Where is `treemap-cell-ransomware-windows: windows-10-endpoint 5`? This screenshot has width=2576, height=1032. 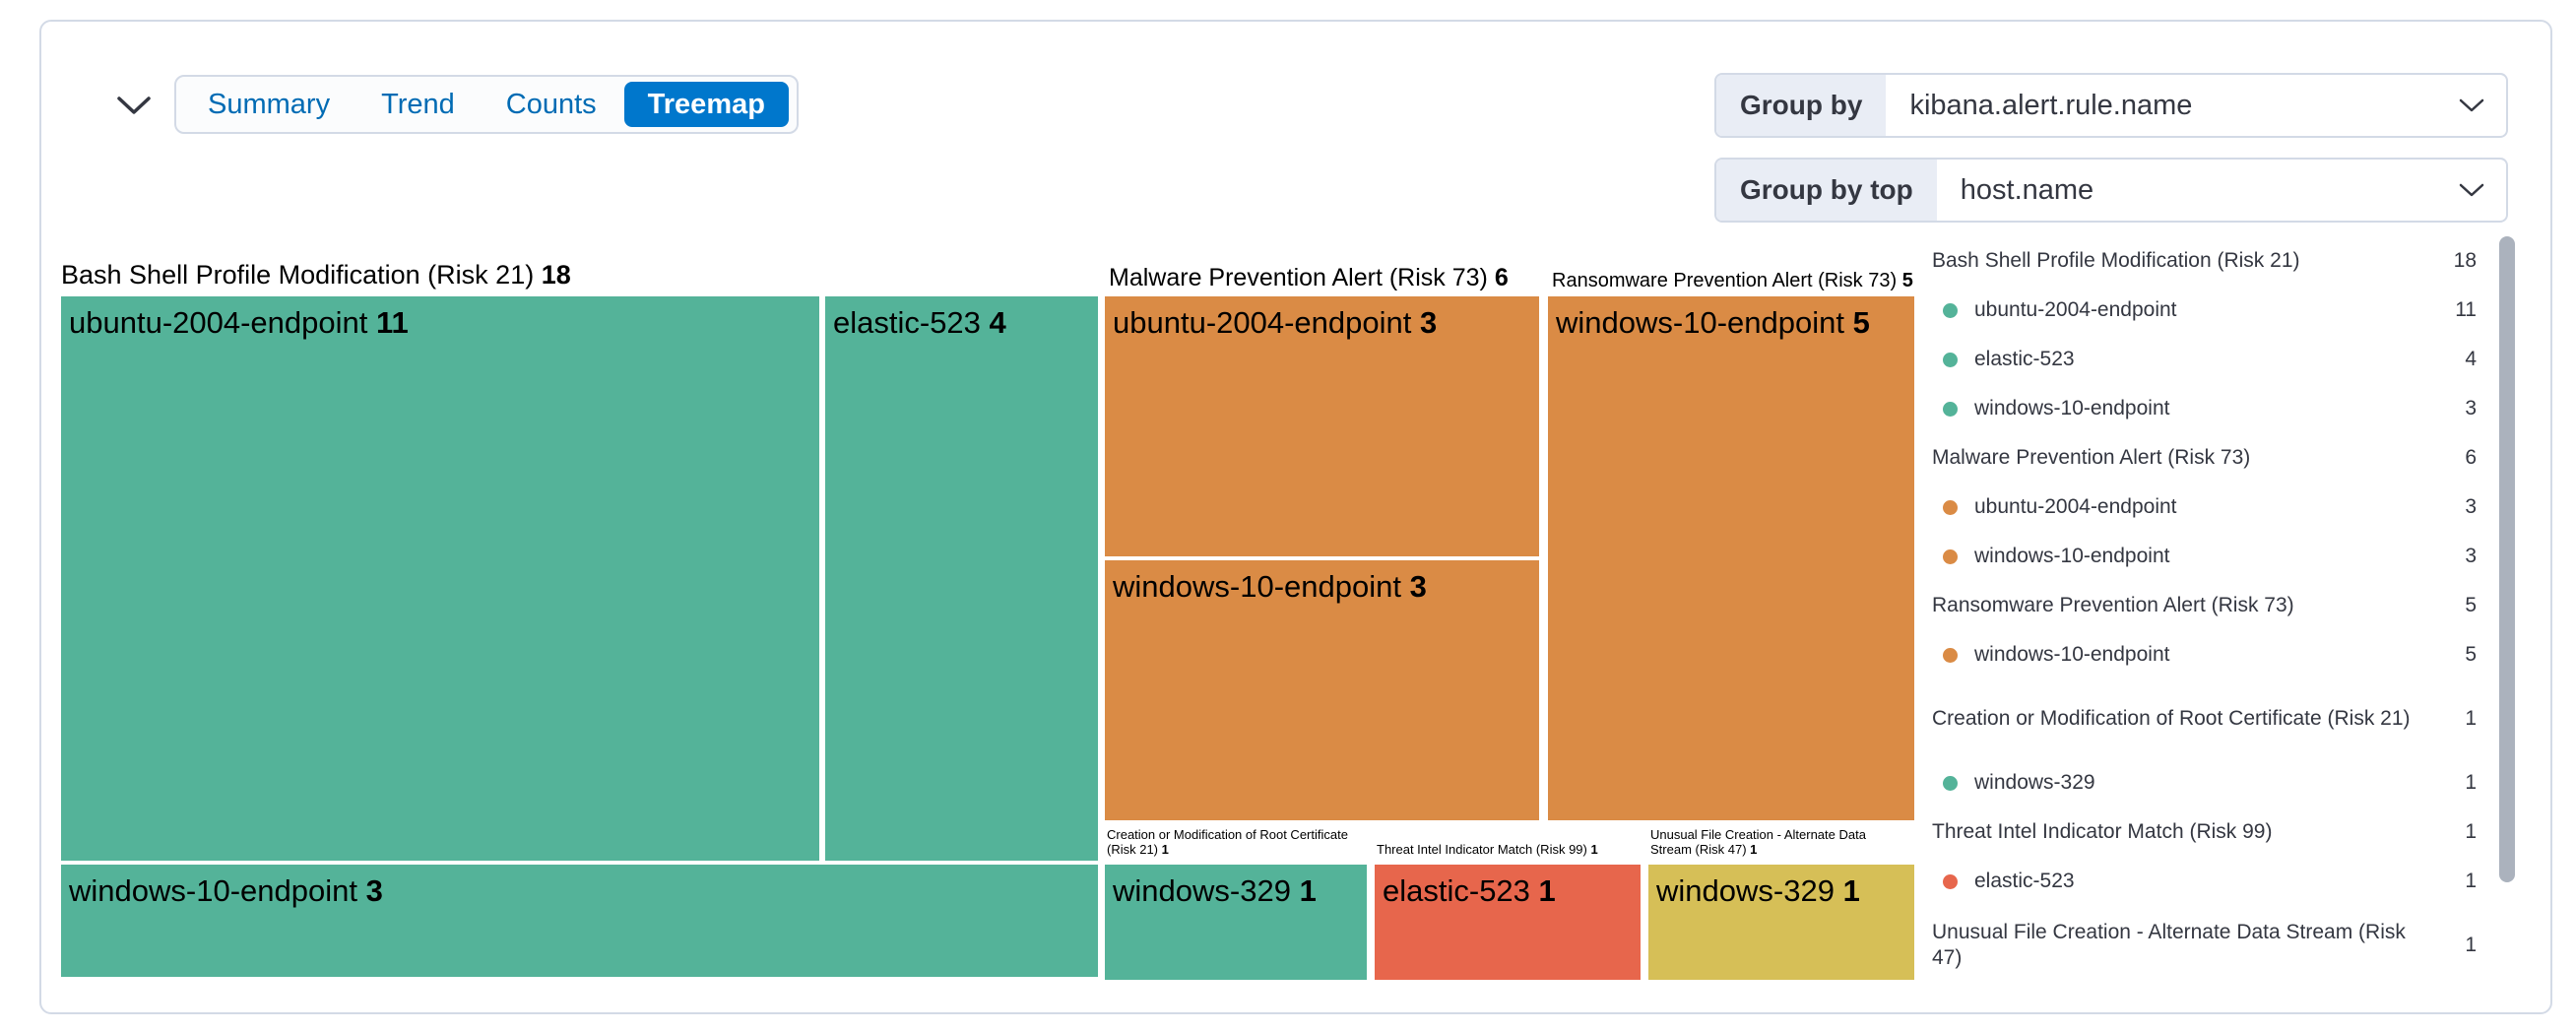
treemap-cell-ransomware-windows: windows-10-endpoint 5 is located at coordinates (1731, 558).